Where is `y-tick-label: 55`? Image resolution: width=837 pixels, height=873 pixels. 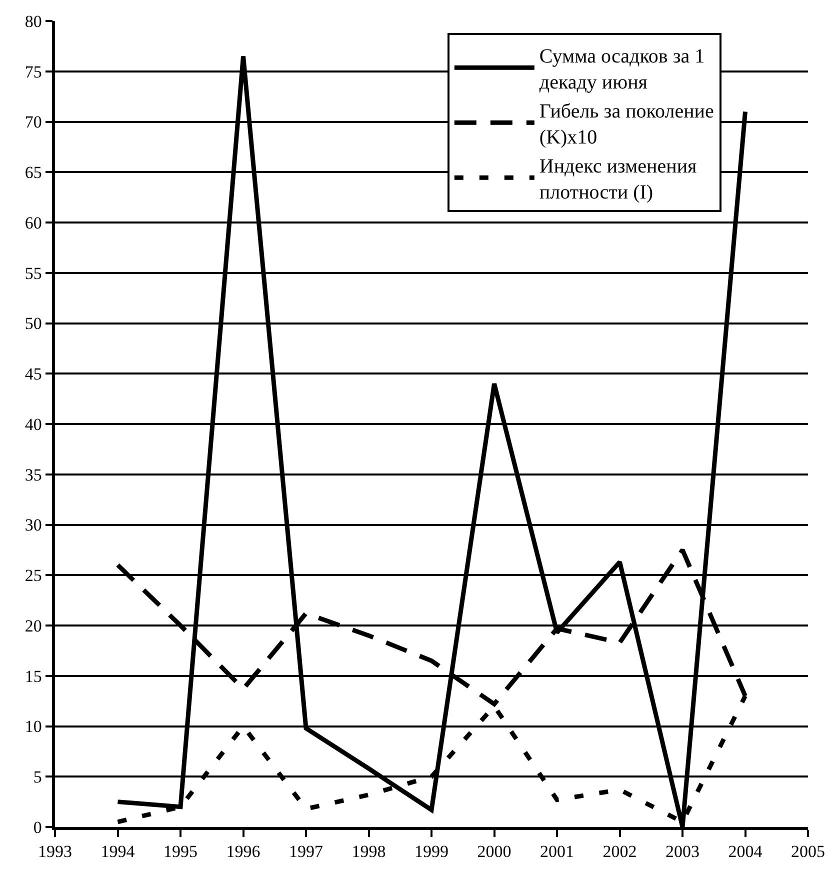
y-tick-label: 55 is located at coordinates (33, 273).